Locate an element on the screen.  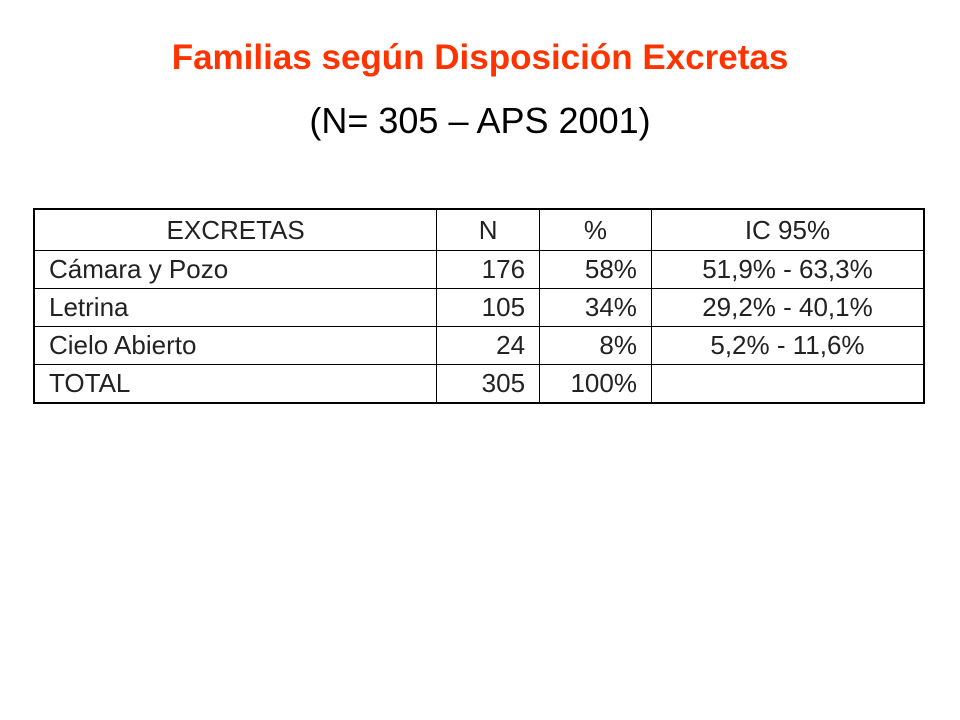
table-cell: 100% is located at coordinates (595, 384).